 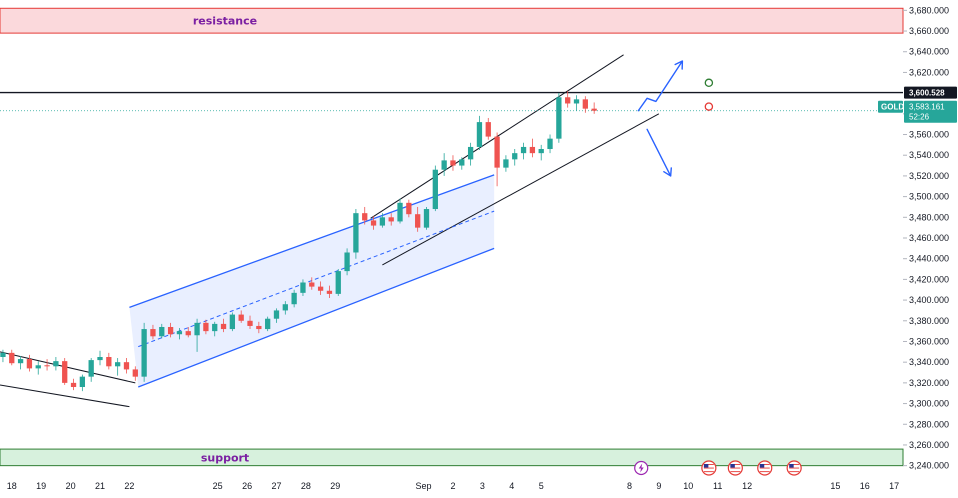 I want to click on support-zone-box, so click(x=452, y=457).